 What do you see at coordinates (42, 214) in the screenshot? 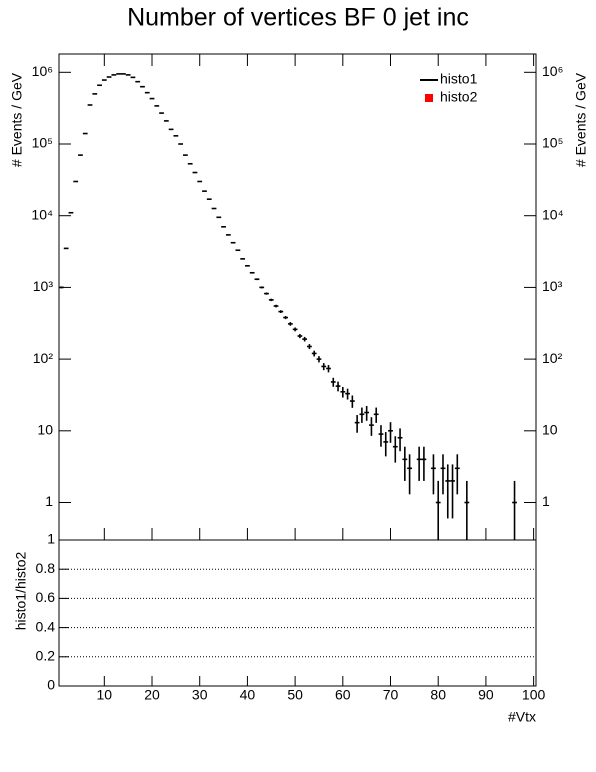
I see `y-tick-label: 10⁴` at bounding box center [42, 214].